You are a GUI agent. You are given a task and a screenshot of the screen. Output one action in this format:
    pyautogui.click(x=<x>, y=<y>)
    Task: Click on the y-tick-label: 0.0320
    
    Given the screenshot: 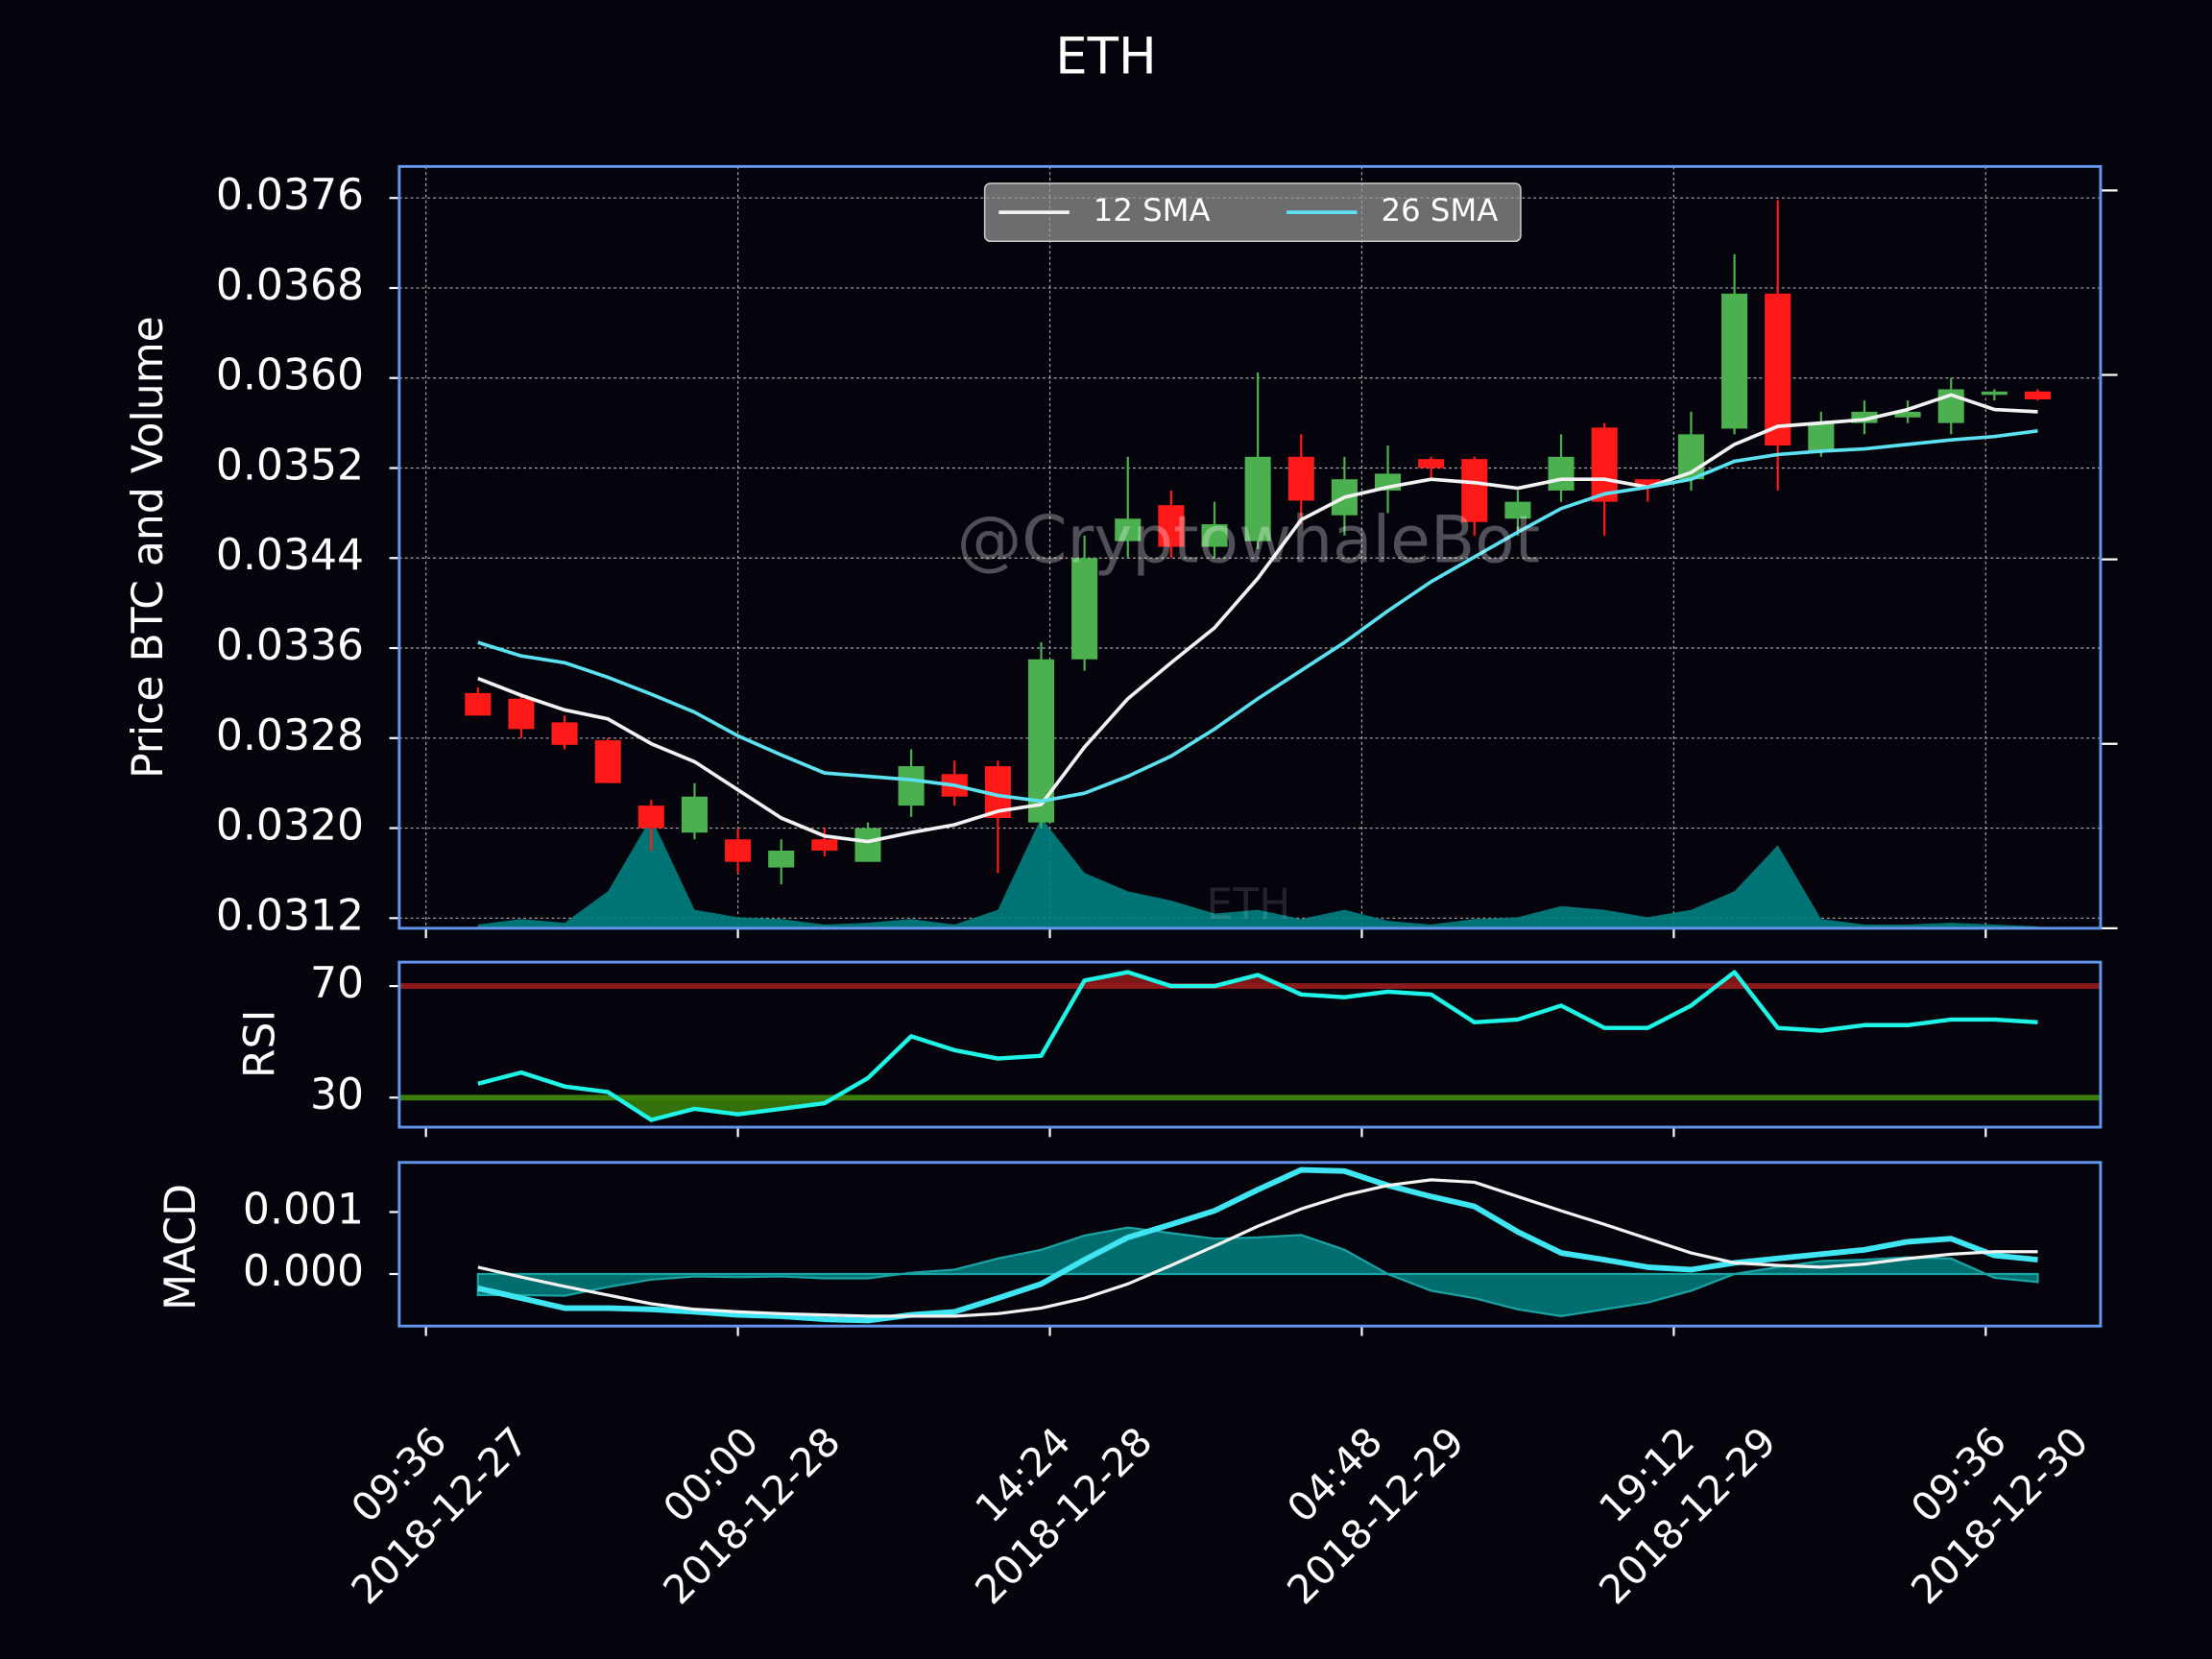 What is the action you would take?
    pyautogui.click(x=290, y=826)
    